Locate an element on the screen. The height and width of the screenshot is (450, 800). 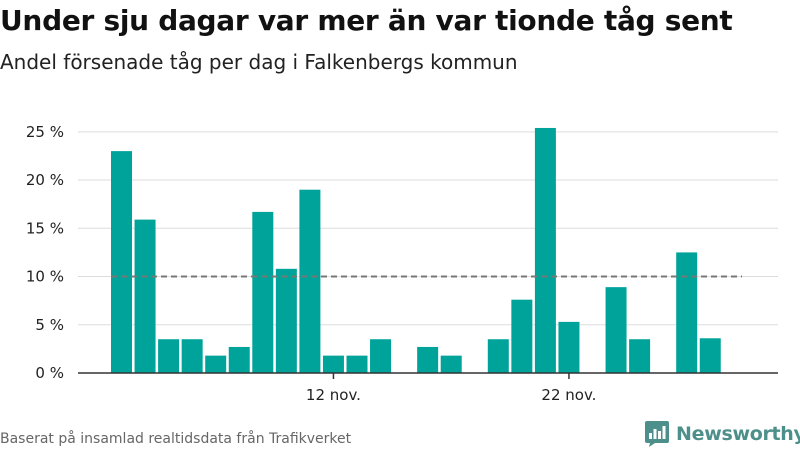
y-axis-labels: 0 % 5 % 10 % 15 % 20 % 25 % is located at coordinates (45, 252).